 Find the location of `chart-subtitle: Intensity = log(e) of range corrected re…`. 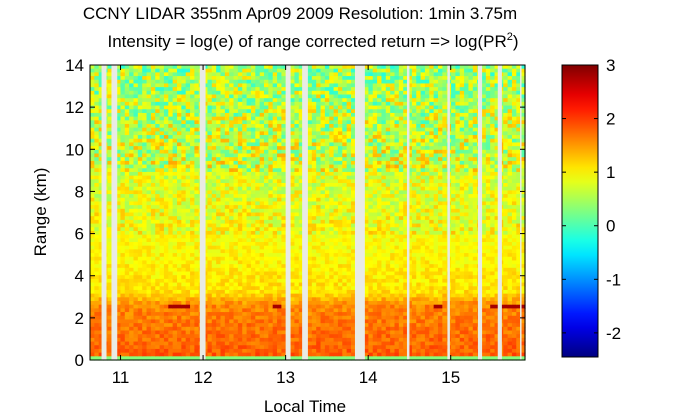

chart-subtitle: Intensity = log(e) of range corrected re… is located at coordinates (312, 41).